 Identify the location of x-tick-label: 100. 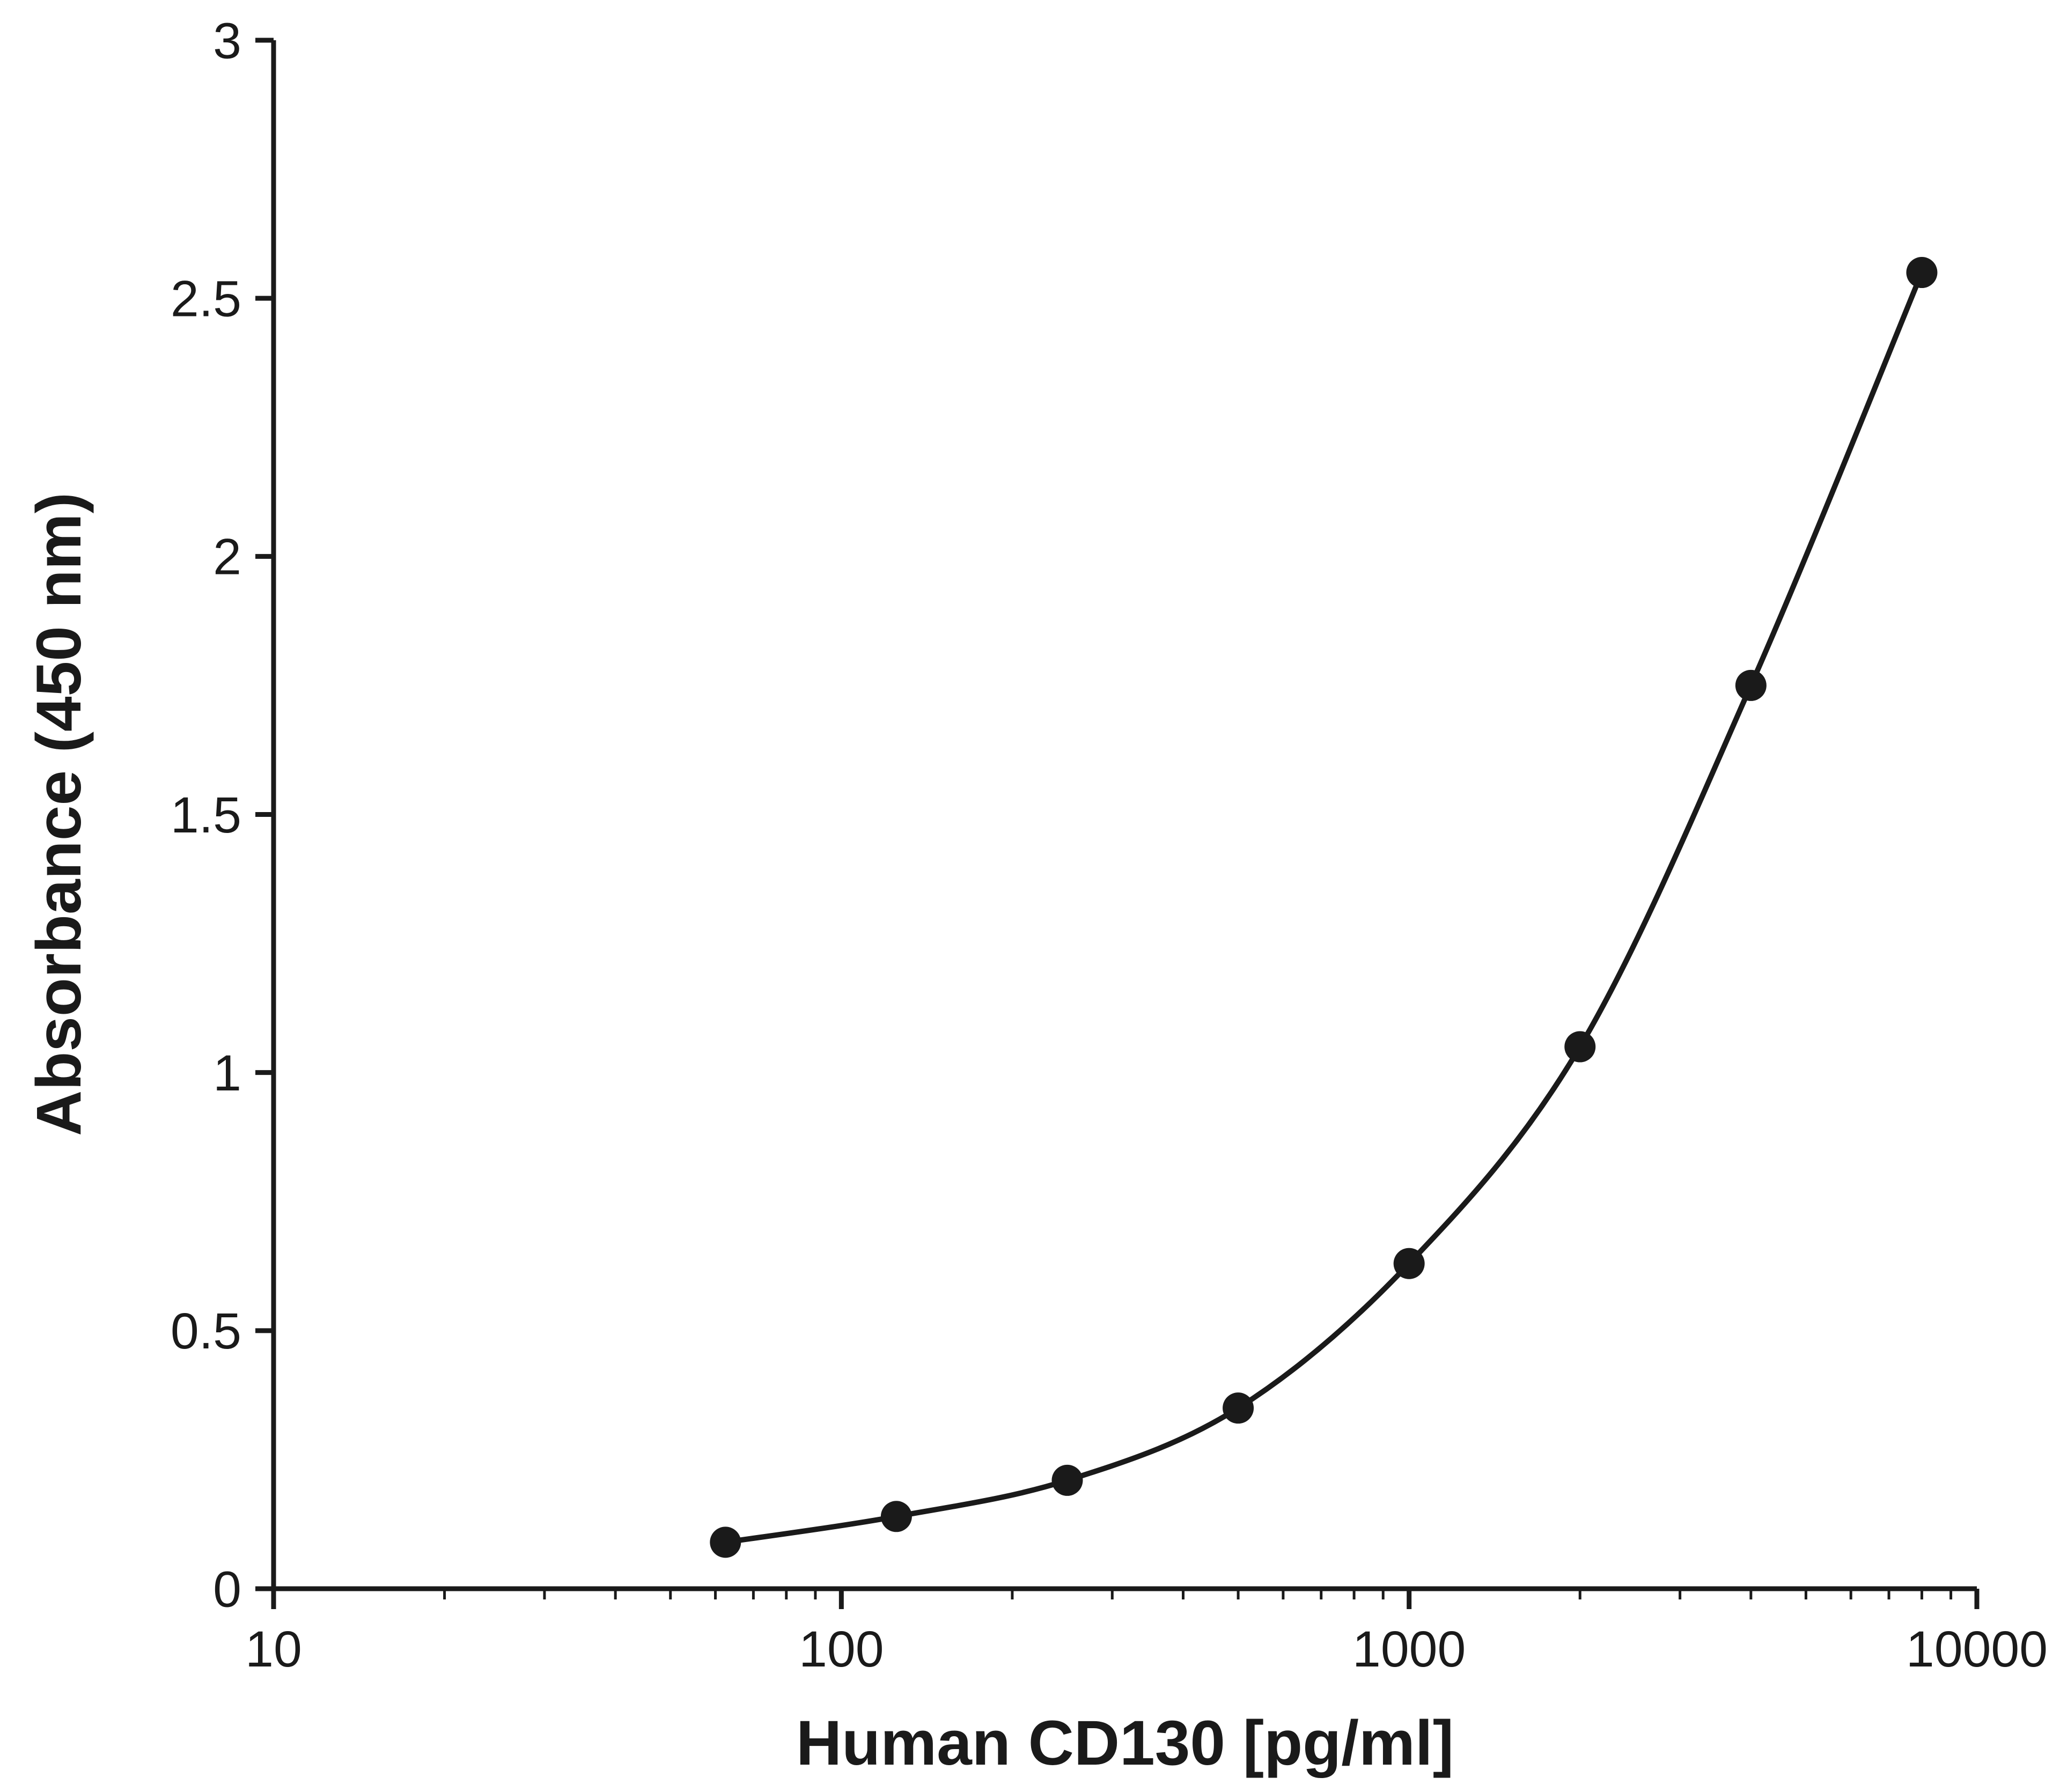
(841, 1649).